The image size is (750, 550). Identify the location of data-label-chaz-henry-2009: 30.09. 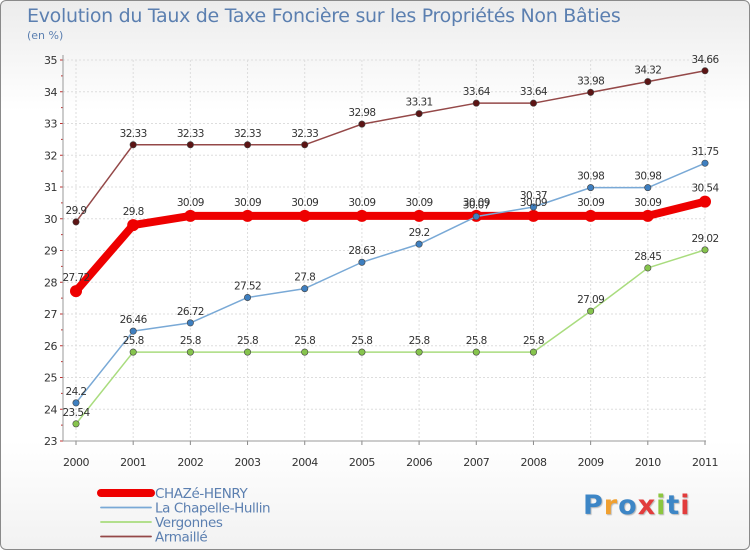
(590, 203).